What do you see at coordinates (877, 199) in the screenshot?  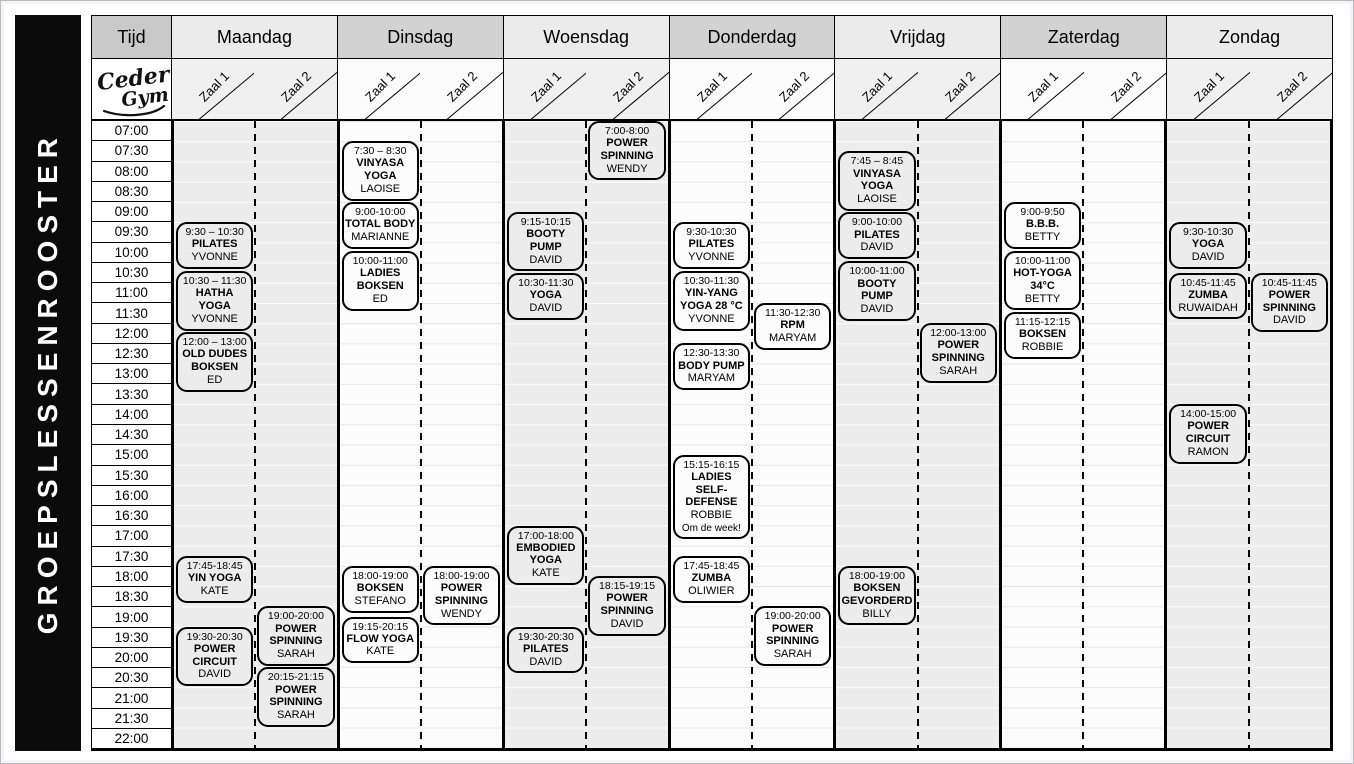 I see `class-trainer: LAOISE` at bounding box center [877, 199].